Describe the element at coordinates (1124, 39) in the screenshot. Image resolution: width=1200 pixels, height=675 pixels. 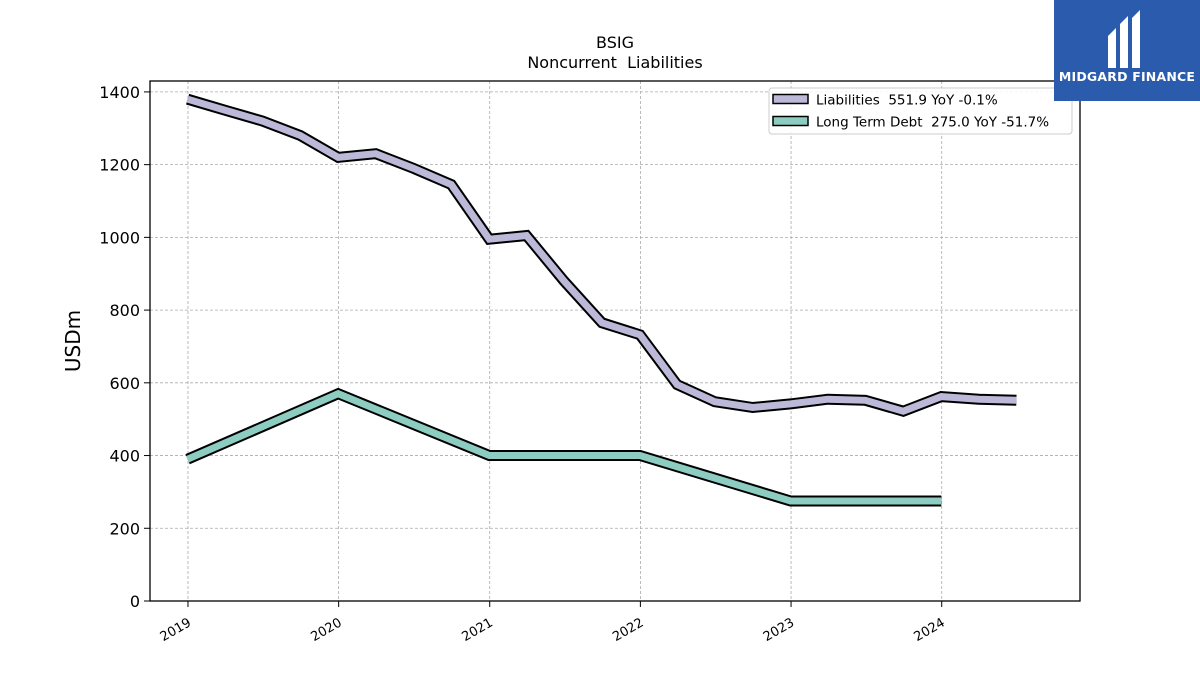
I see `logo-mark-icon` at that location.